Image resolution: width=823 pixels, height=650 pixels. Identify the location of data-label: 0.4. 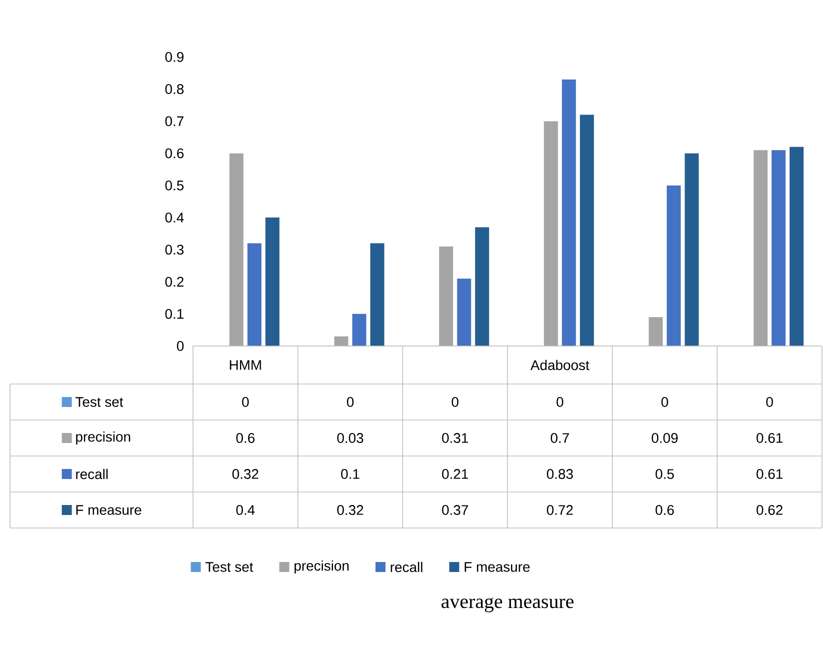
(245, 510).